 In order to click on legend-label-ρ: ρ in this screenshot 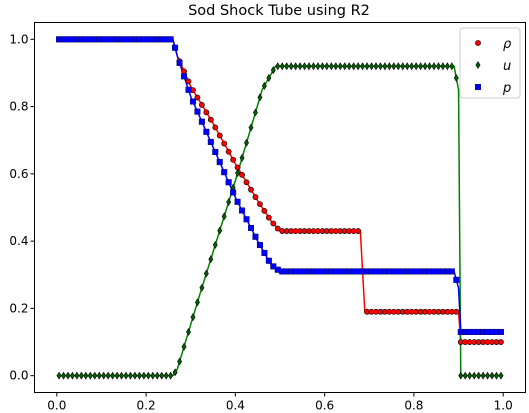, I will do `click(507, 44)`.